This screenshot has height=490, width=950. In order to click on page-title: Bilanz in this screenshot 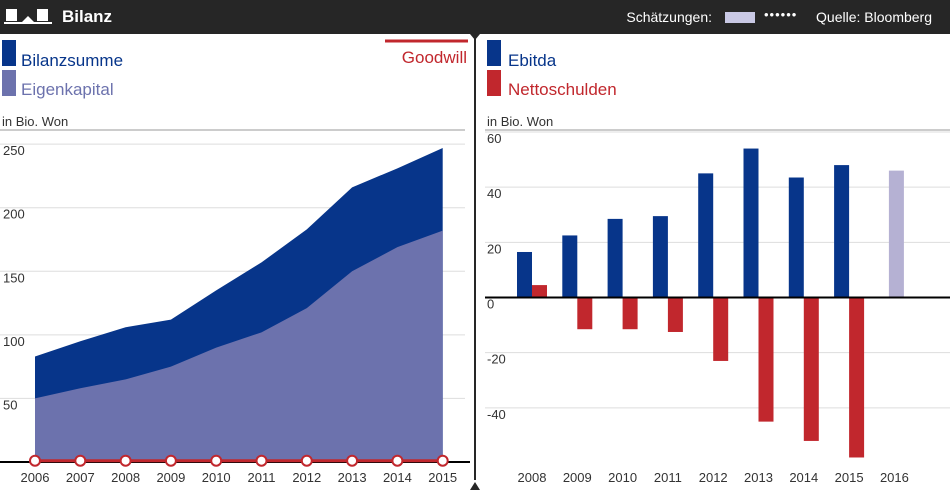, I will do `click(87, 16)`.